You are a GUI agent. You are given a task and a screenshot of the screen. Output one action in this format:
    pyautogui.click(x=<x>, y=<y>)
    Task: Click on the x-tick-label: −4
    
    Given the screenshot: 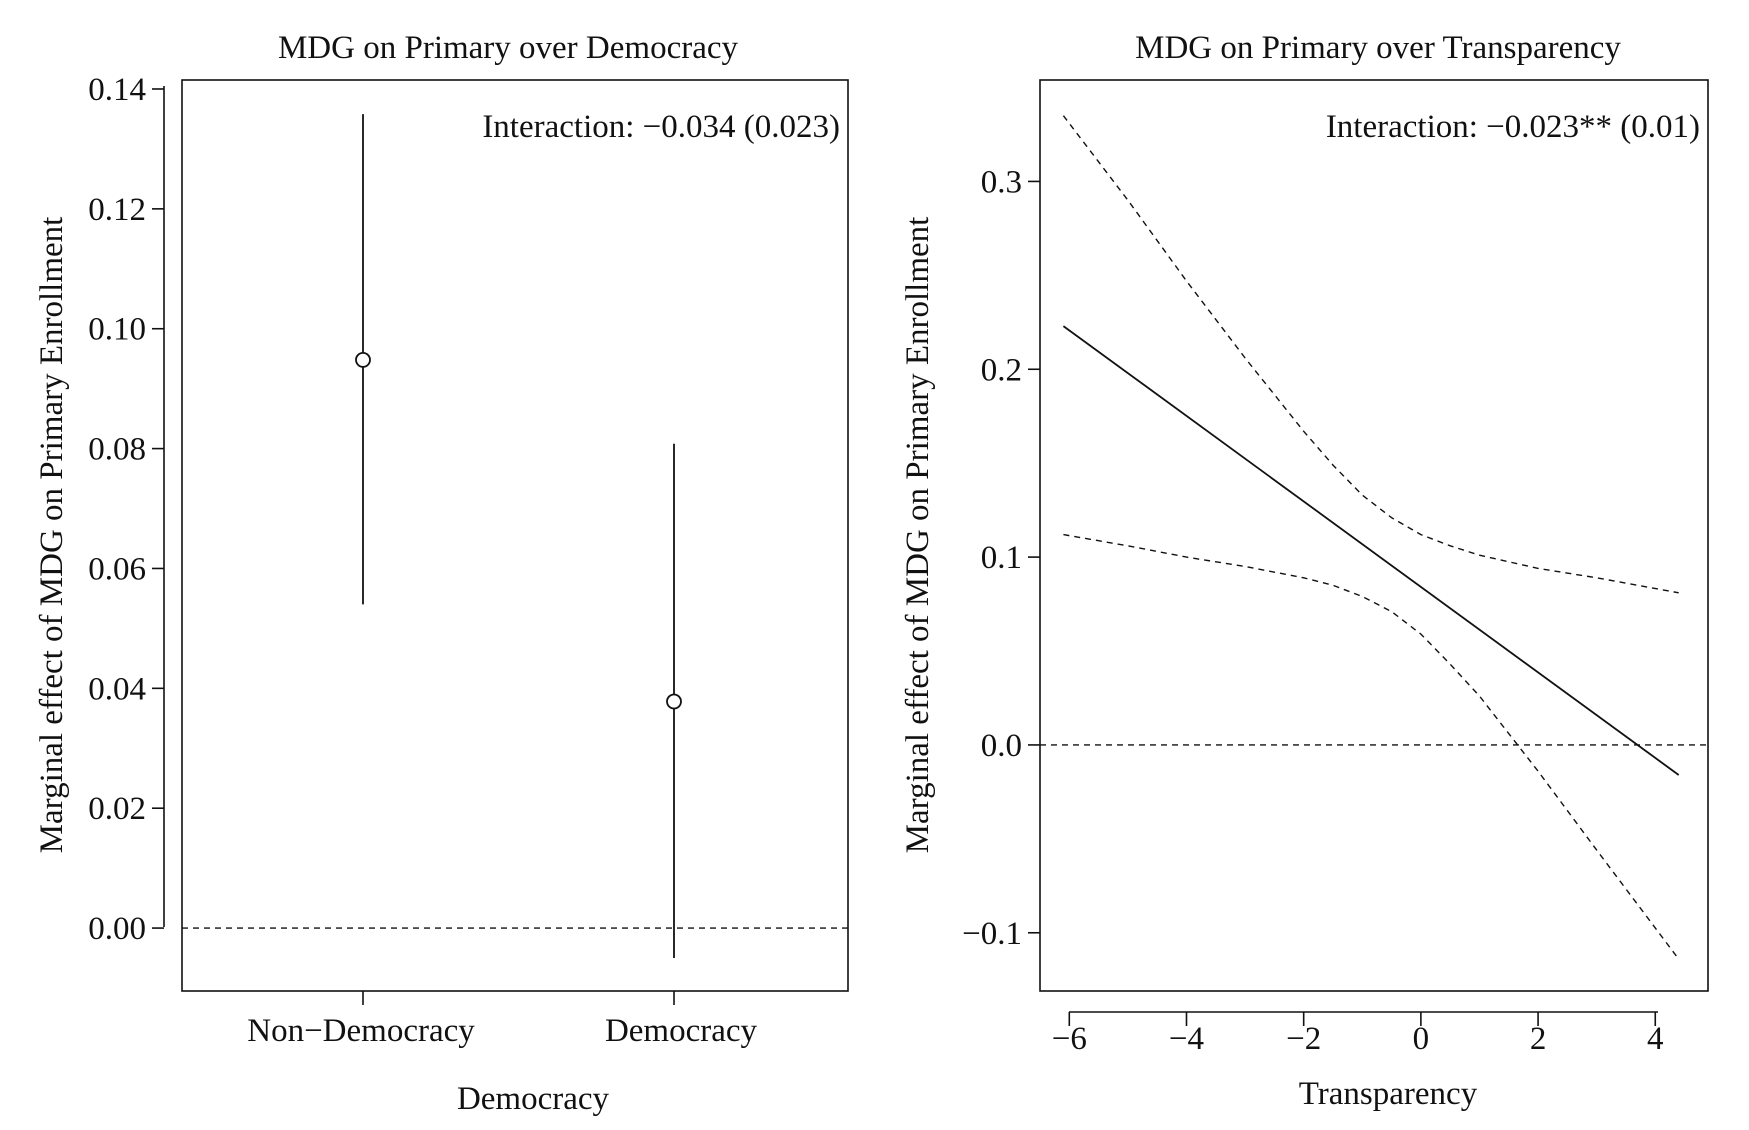 What is the action you would take?
    pyautogui.click(x=1186, y=1039)
    